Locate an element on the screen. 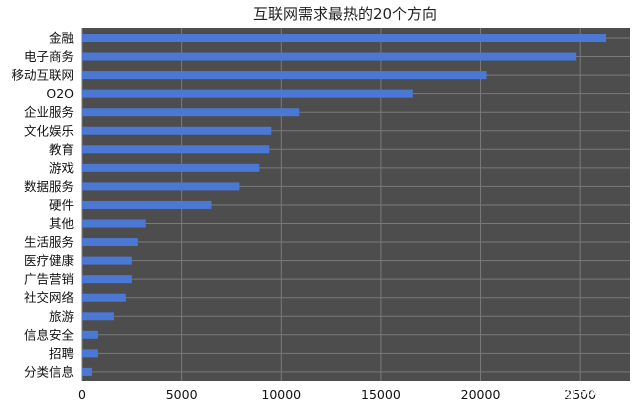  watermark-text: 头条 @ 95后bb is located at coordinates (579, 392).